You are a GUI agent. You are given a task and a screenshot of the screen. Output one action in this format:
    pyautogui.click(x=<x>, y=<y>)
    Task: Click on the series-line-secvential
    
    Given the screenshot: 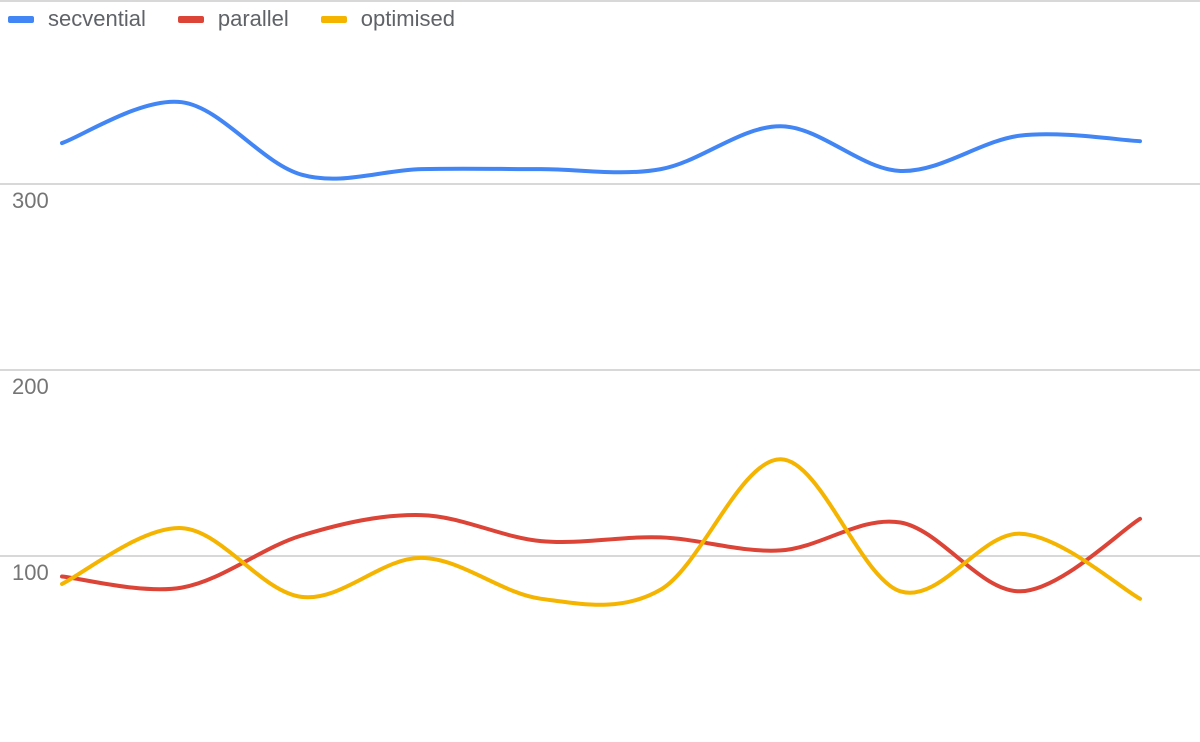 What is the action you would take?
    pyautogui.click(x=601, y=140)
    